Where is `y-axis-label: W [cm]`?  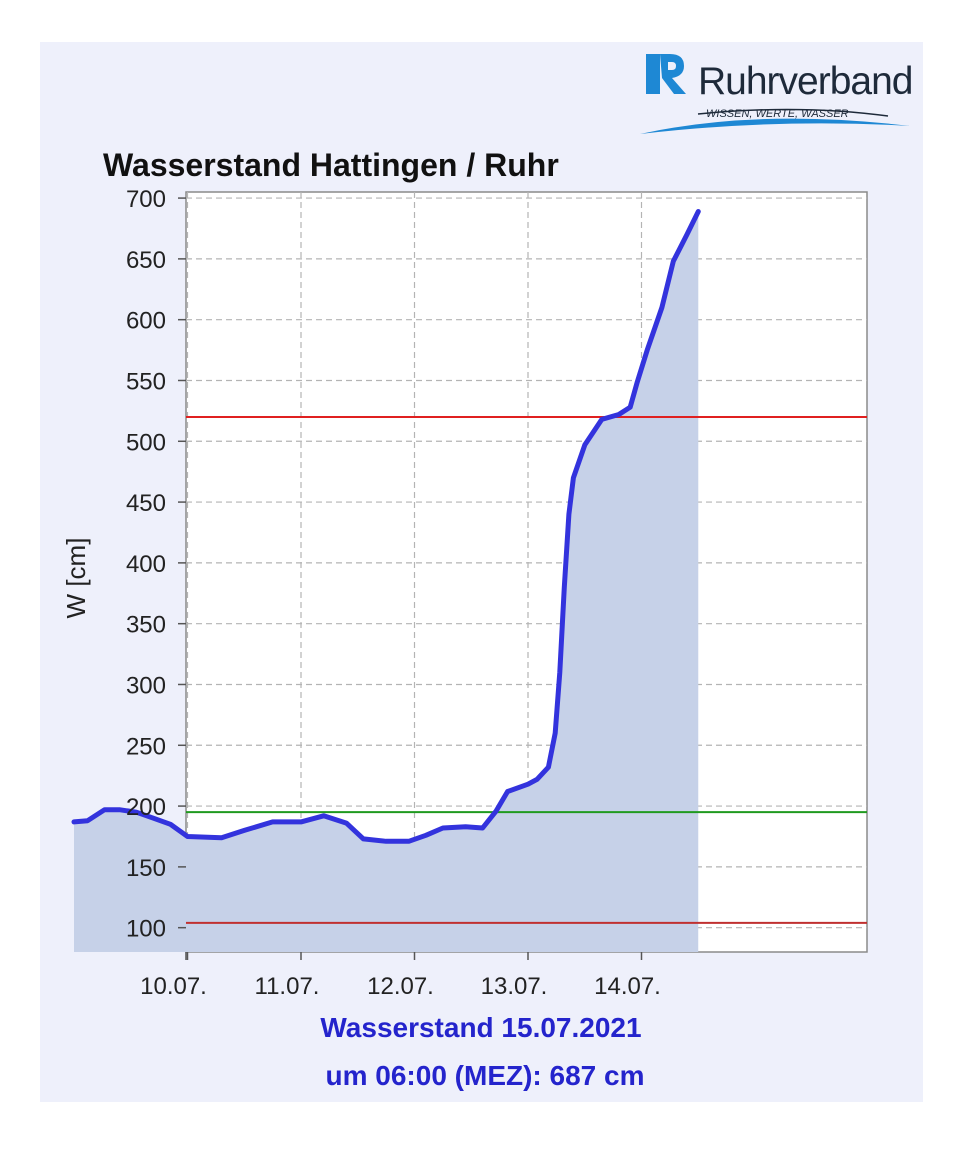
y-axis-label: W [cm] is located at coordinates (76, 578).